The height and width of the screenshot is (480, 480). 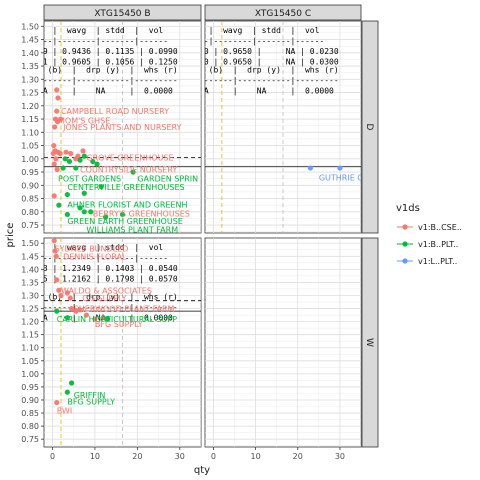 What do you see at coordinates (30, 212) in the screenshot?
I see `y-tick-label: 0.80` at bounding box center [30, 212].